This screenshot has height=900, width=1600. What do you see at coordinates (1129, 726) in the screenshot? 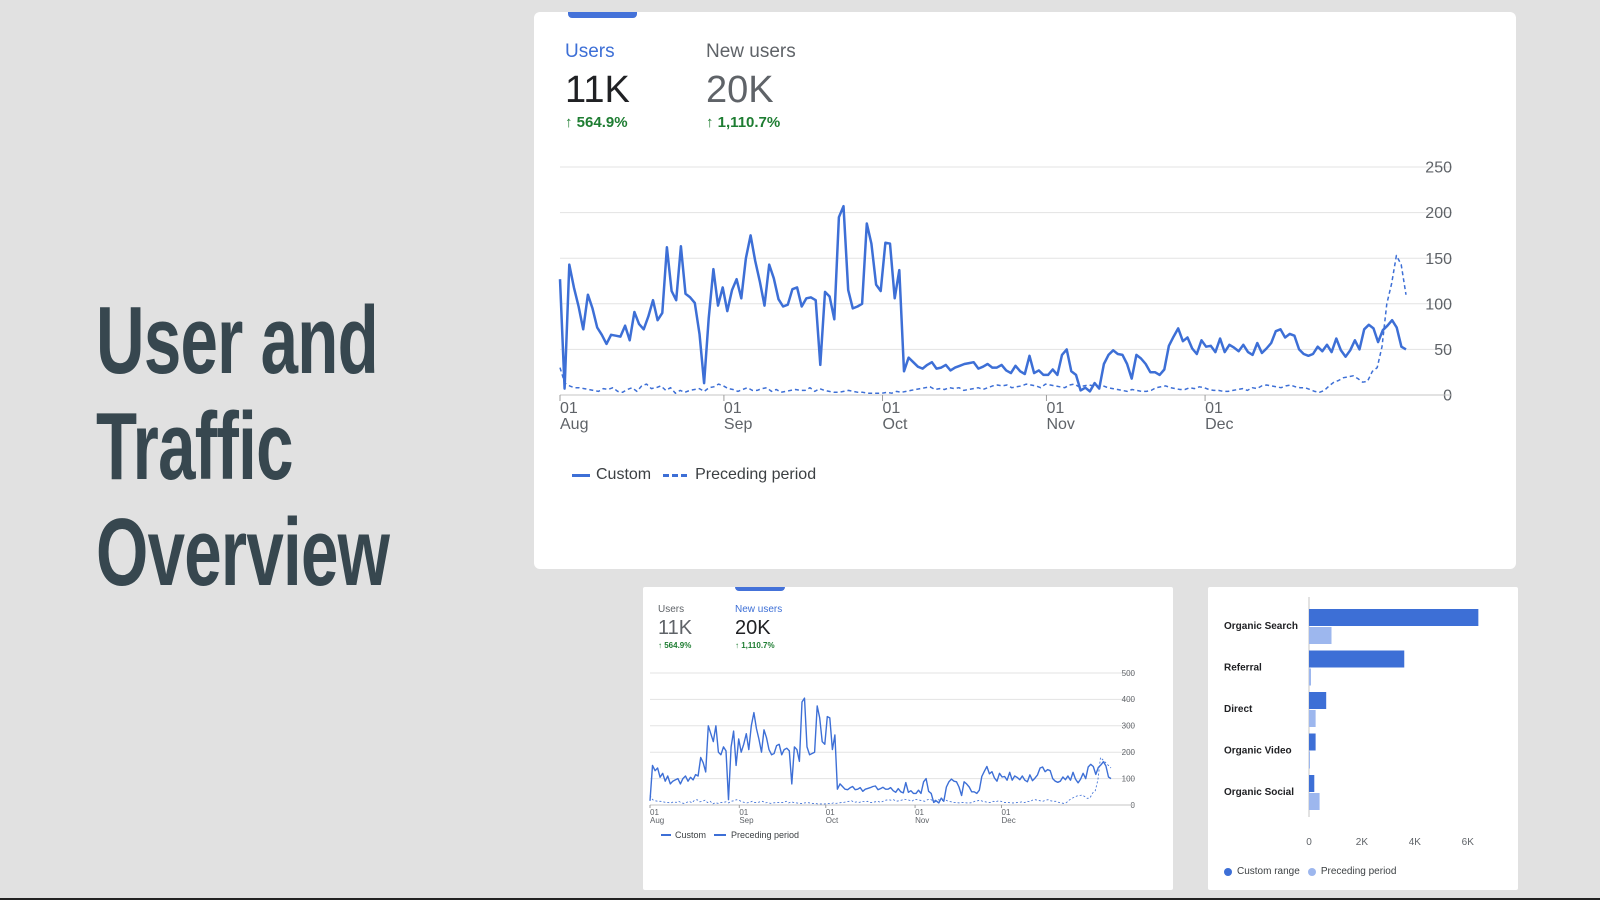
I see `y-tick-label: 300` at bounding box center [1129, 726].